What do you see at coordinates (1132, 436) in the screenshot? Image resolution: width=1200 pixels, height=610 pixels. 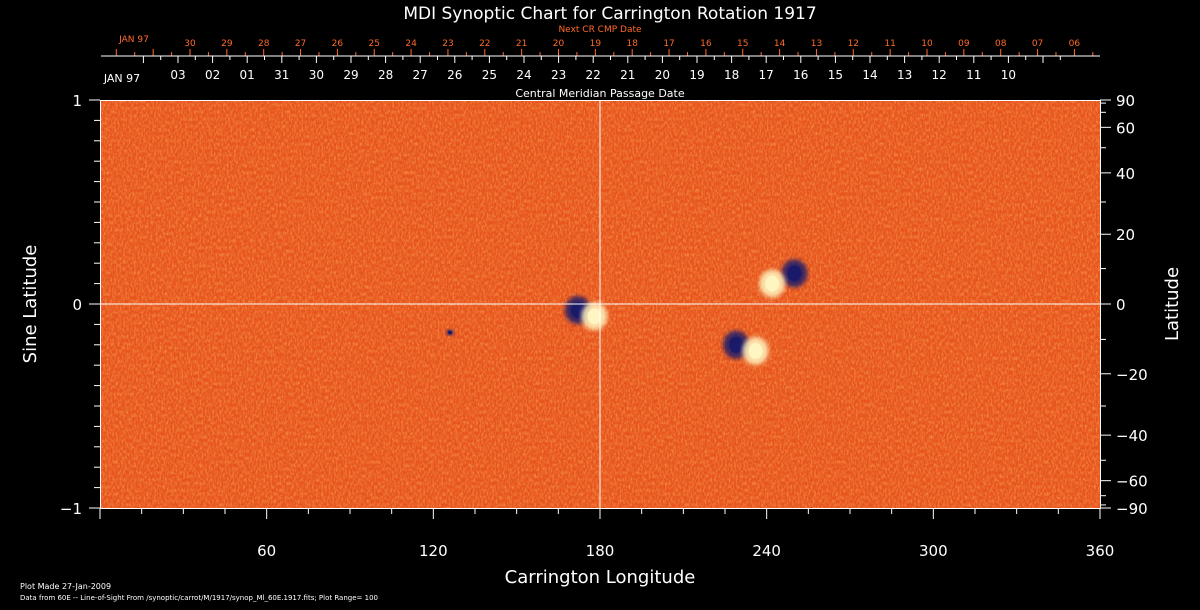 I see `y-right-tick-label: −40` at bounding box center [1132, 436].